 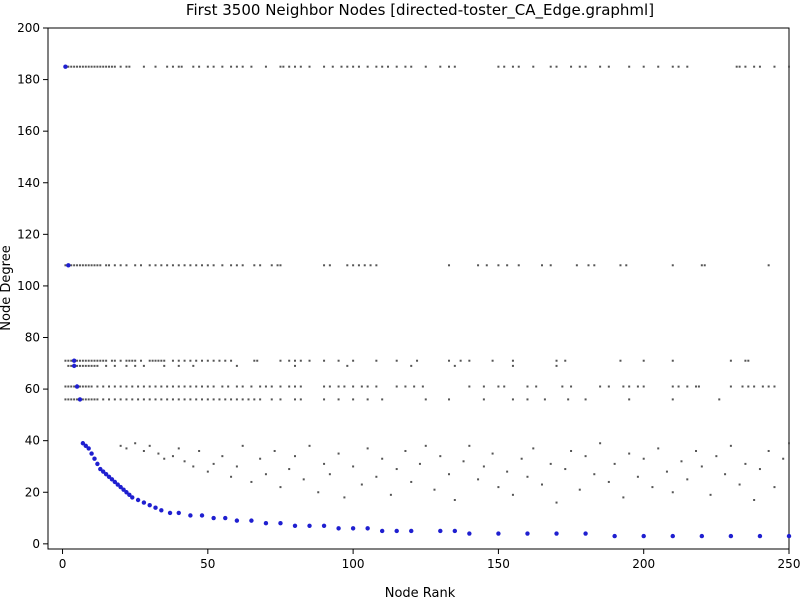 What do you see at coordinates (207, 564) in the screenshot?
I see `x-tick-label: 50` at bounding box center [207, 564].